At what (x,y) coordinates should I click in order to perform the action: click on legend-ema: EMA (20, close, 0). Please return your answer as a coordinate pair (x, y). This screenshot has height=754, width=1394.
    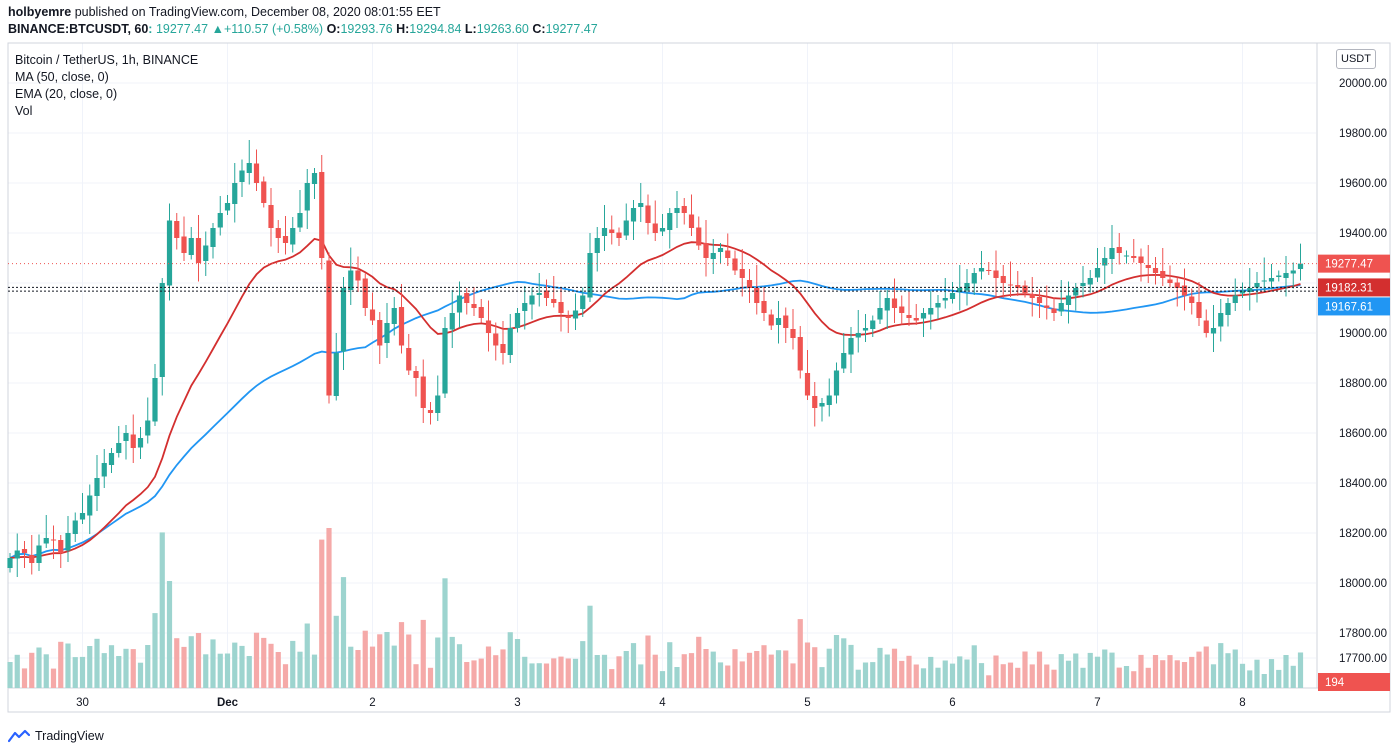
    Looking at the image, I should click on (66, 94).